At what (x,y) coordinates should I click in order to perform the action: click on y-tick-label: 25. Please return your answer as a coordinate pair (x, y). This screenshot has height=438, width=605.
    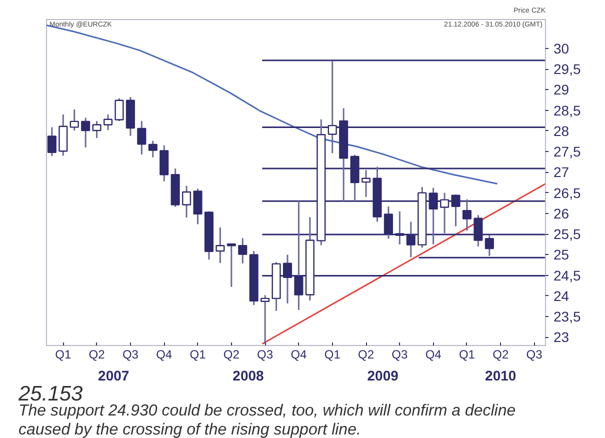
    Looking at the image, I should click on (562, 254).